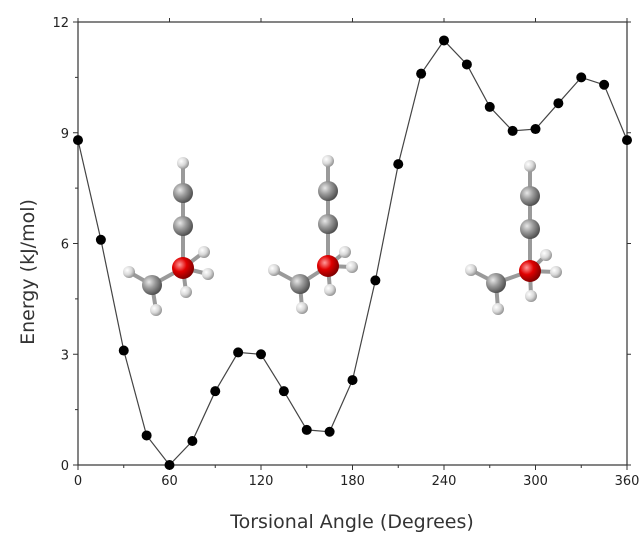  What do you see at coordinates (78, 481) in the screenshot?
I see `x-tick-label: 0` at bounding box center [78, 481].